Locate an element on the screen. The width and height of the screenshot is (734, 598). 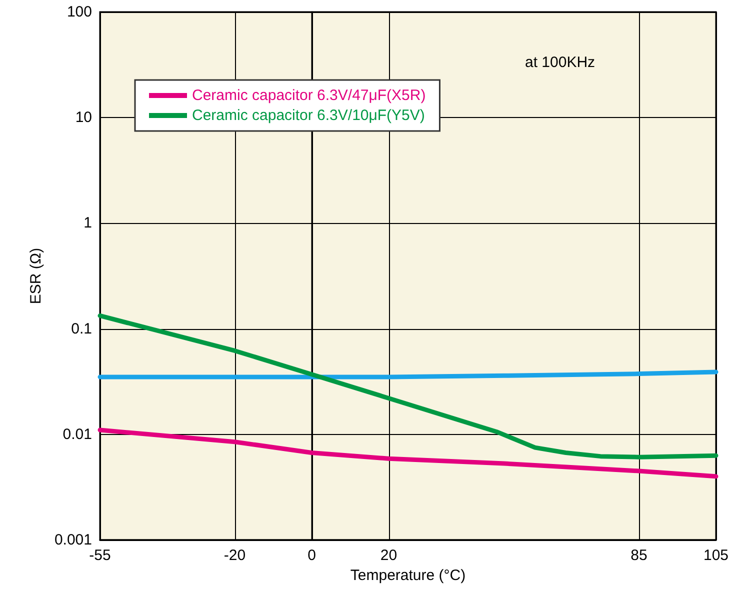
legend-label: Ceramic capacitor 6.3V/47μF(X5R) is located at coordinates (309, 95).